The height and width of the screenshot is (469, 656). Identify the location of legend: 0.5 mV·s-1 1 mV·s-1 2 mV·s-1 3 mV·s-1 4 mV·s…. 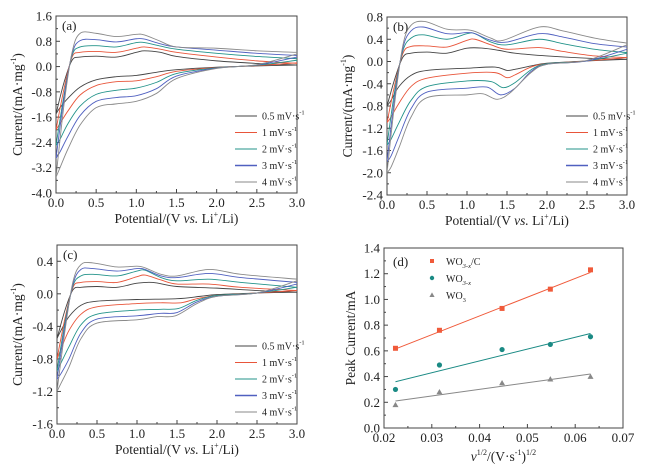
(270, 149).